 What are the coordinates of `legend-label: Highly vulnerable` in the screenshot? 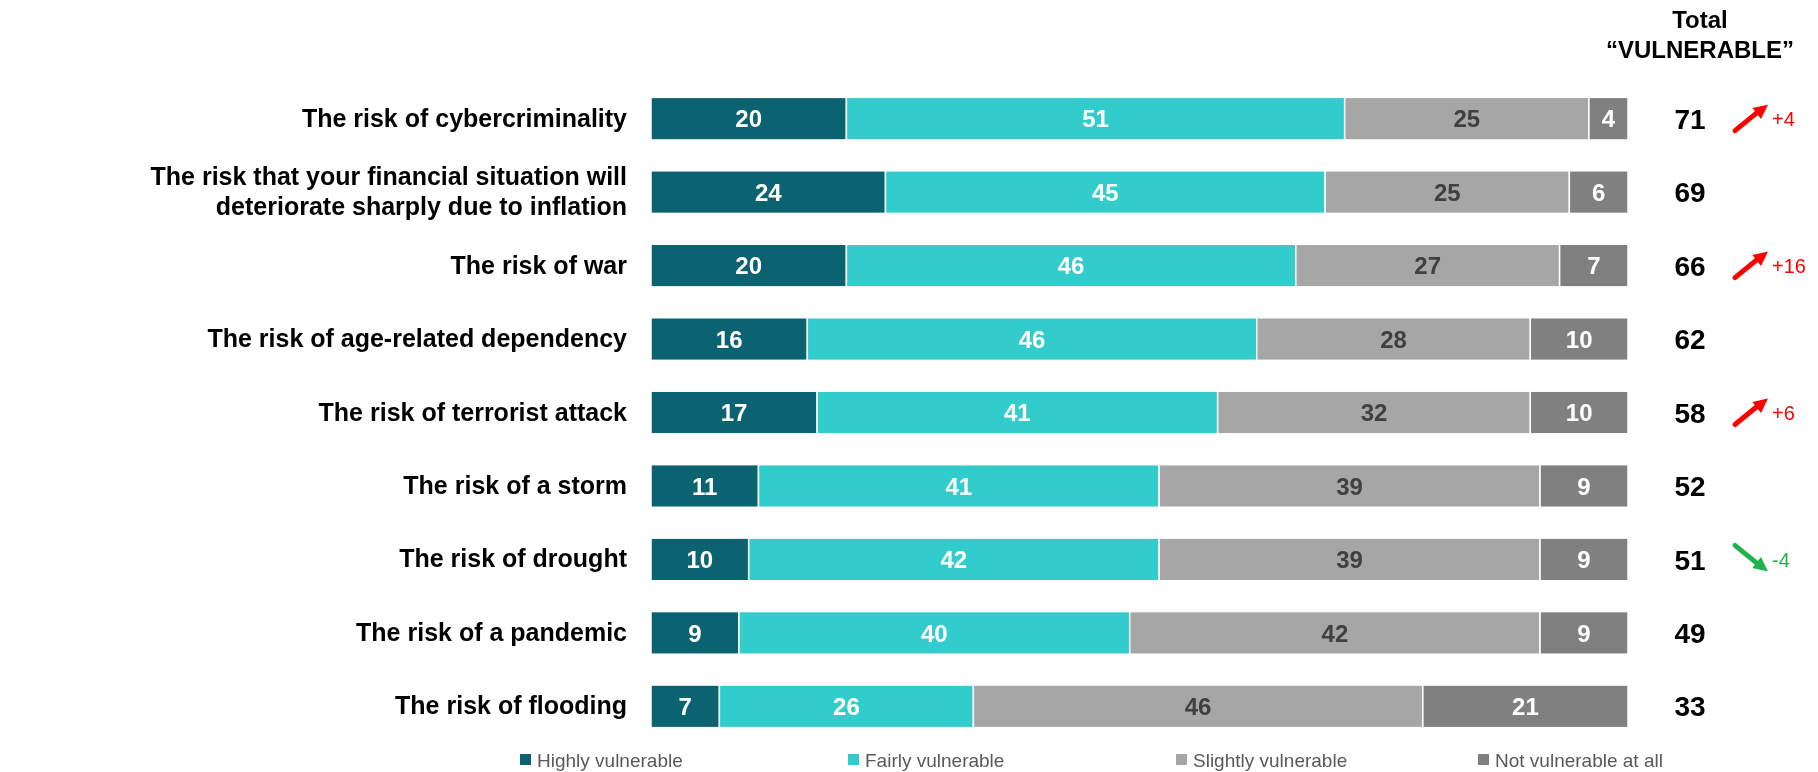 It's located at (610, 760).